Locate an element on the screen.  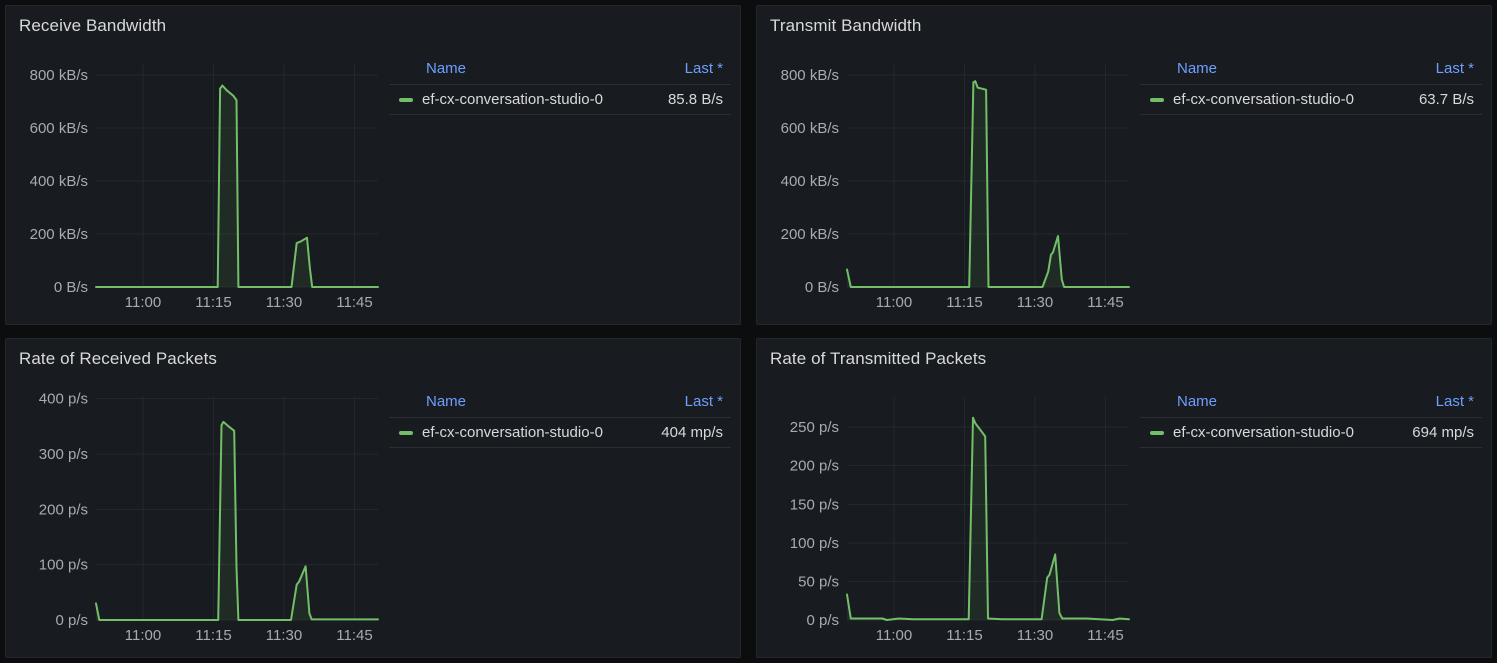
y-axis-tick-label: 400 p/s is located at coordinates (63, 399).